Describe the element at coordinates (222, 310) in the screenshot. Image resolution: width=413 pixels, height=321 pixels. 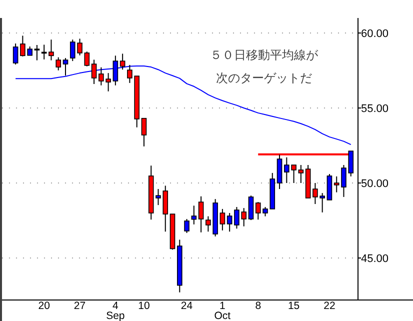
I see `x-tick-label: 1 Oct` at that location.